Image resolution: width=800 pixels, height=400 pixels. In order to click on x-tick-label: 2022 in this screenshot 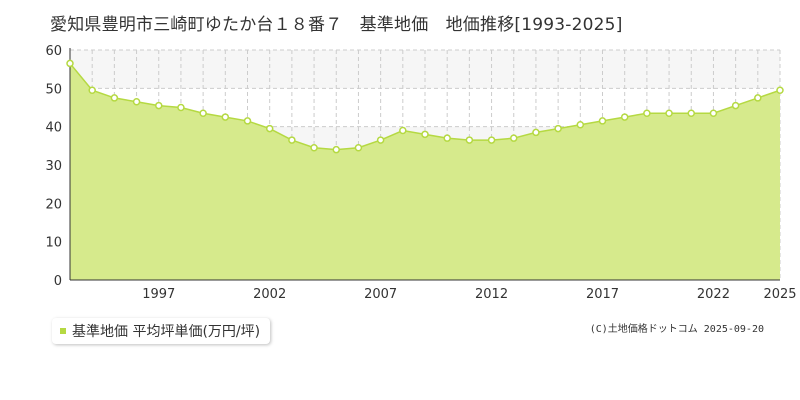, I will do `click(713, 294)`.